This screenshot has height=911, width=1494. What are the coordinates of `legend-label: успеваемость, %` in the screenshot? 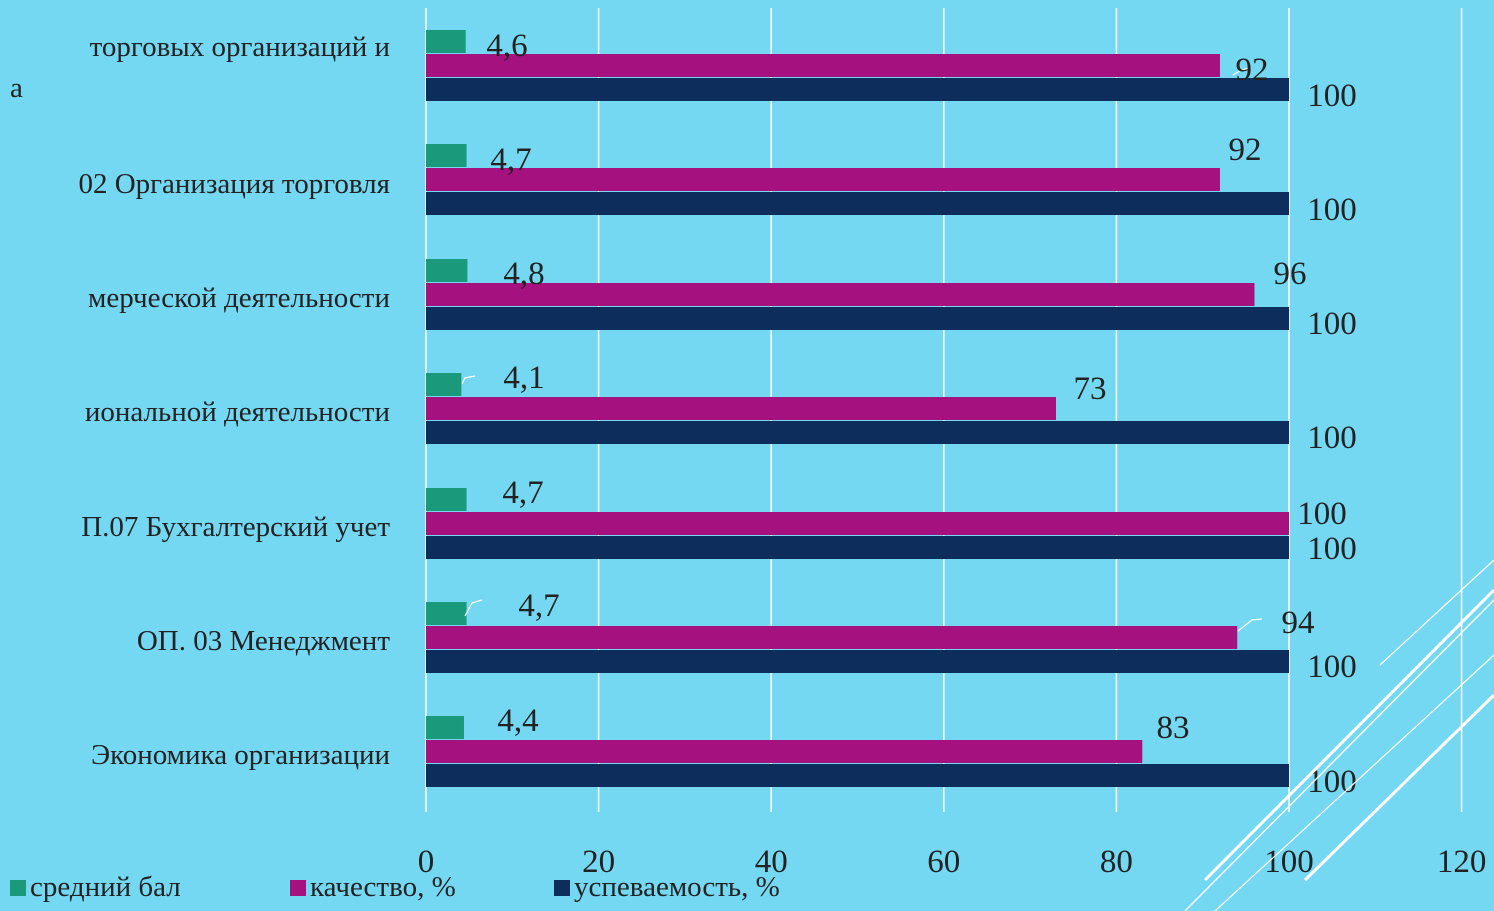 It's located at (677, 887).